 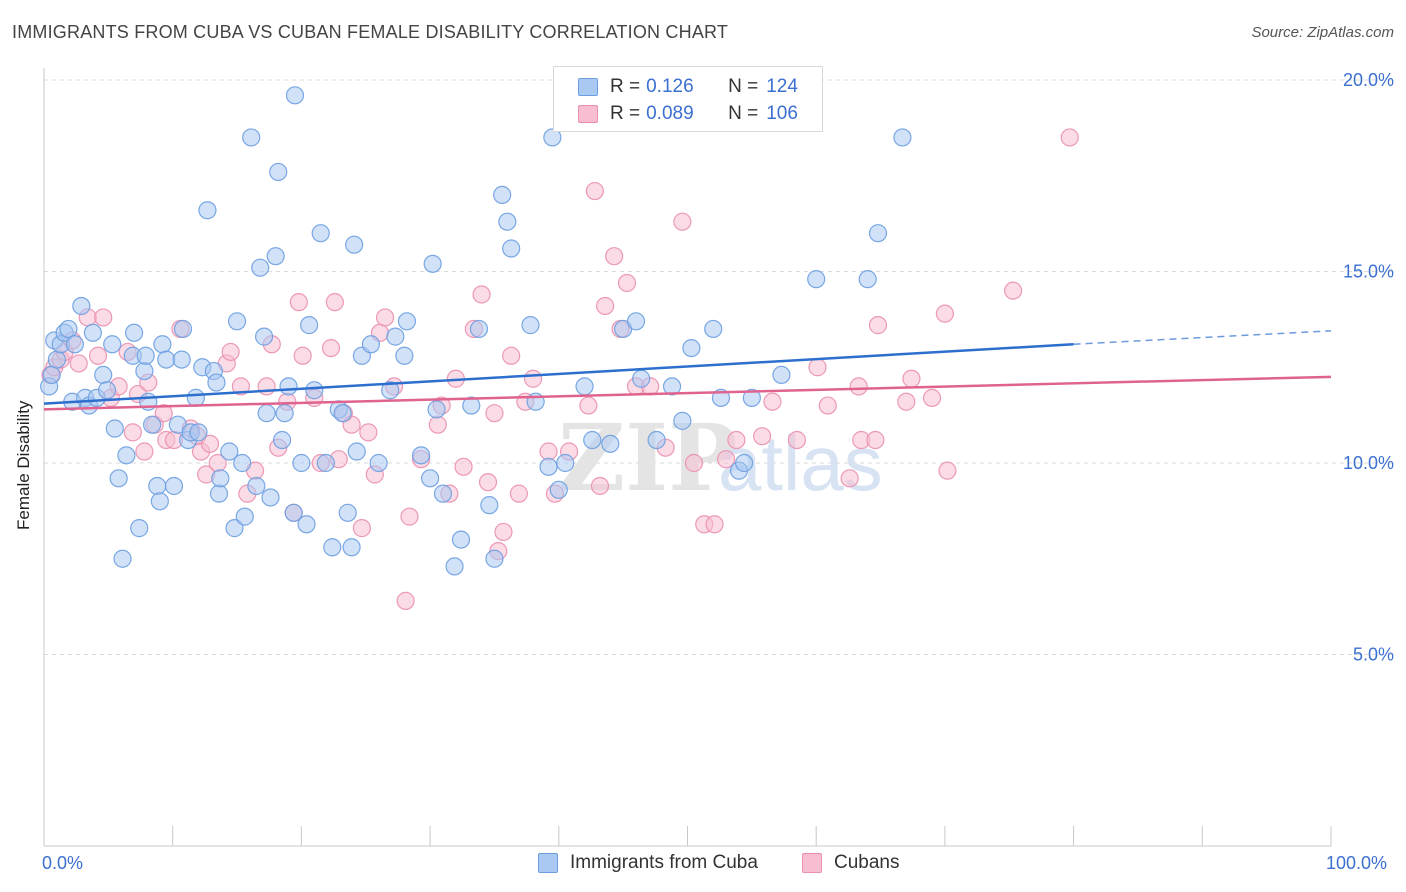 I want to click on x-tick-label-max: 100.0%, so click(x=1357, y=863).